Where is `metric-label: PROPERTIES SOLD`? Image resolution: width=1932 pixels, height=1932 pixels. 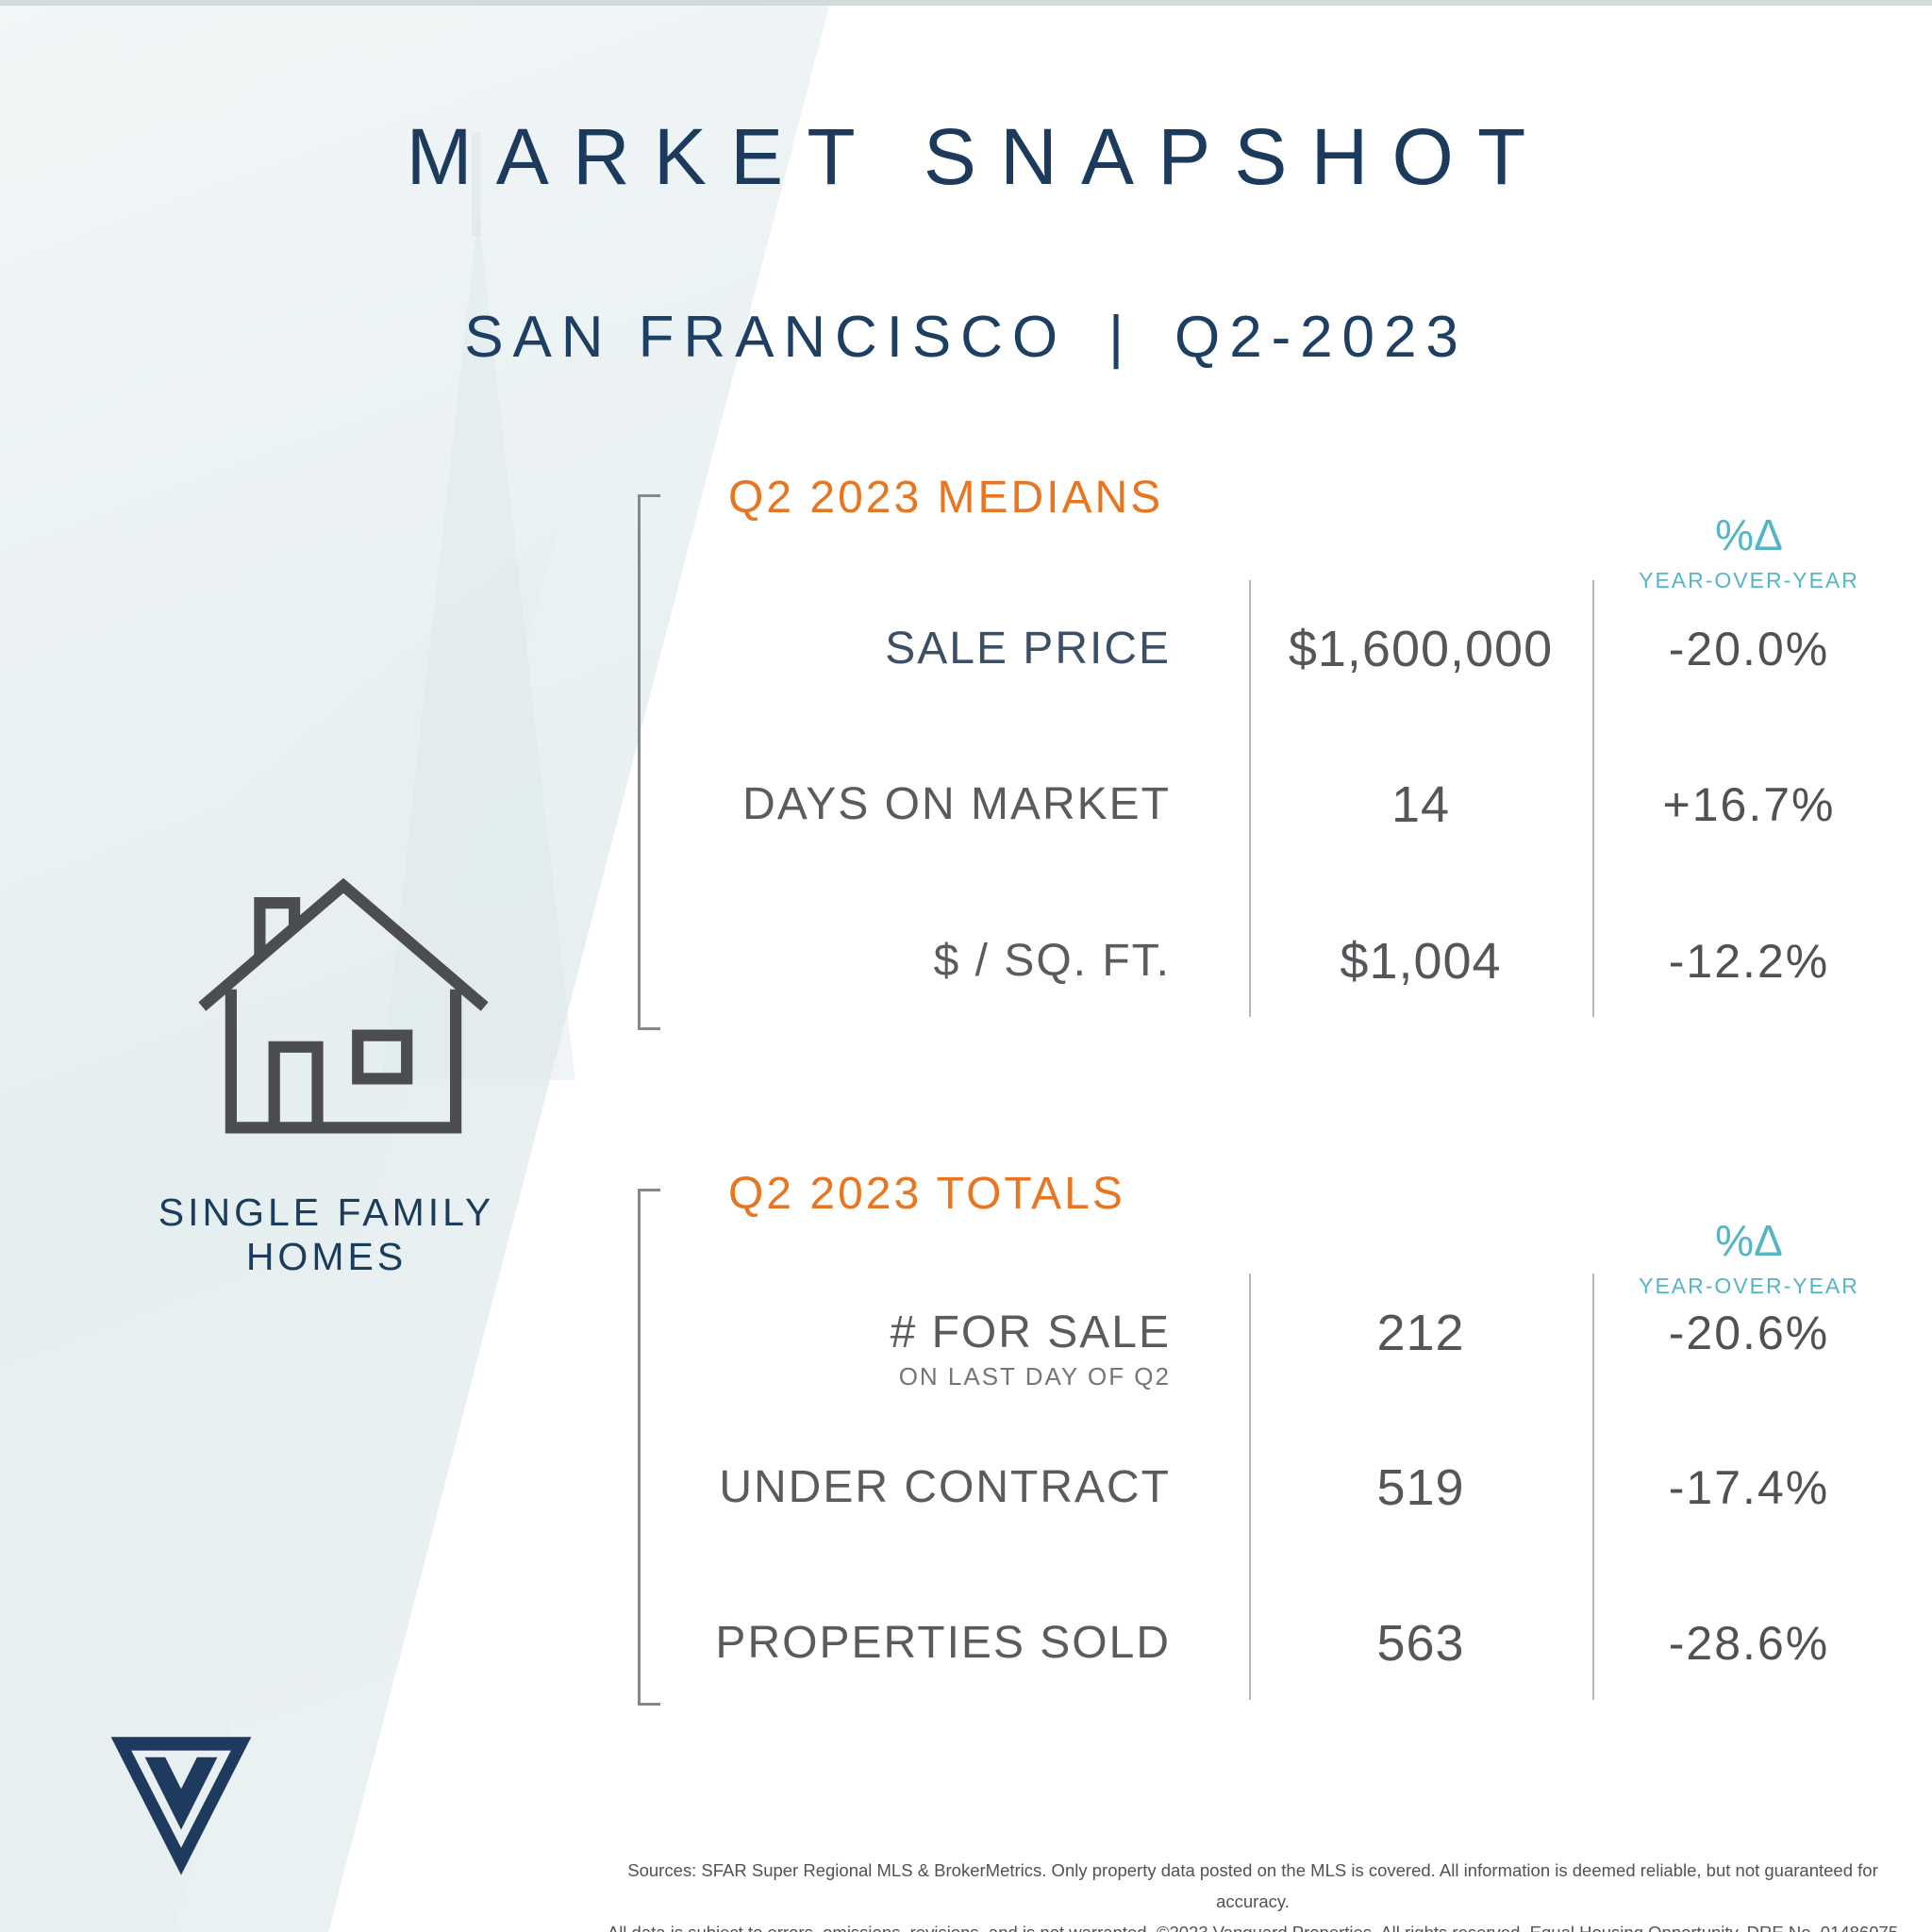 metric-label: PROPERTIES SOLD is located at coordinates (943, 1643).